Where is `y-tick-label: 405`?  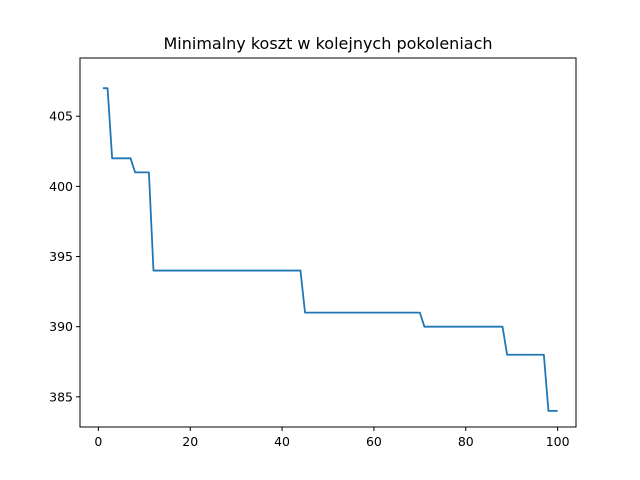 y-tick-label: 405 is located at coordinates (61, 116).